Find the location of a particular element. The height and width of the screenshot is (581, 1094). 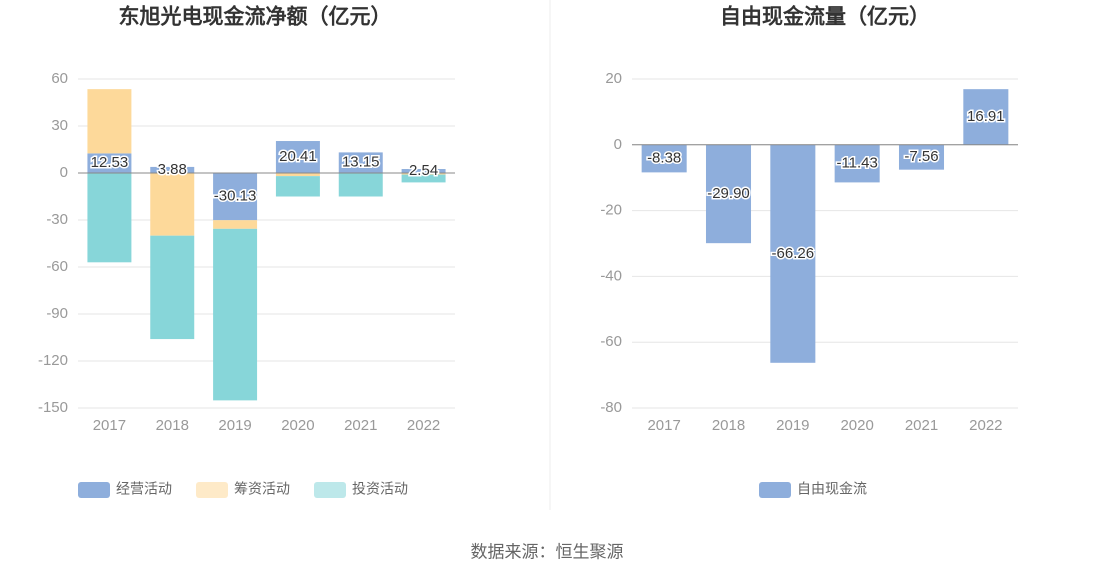

data-label: -30.13 is located at coordinates (235, 196).